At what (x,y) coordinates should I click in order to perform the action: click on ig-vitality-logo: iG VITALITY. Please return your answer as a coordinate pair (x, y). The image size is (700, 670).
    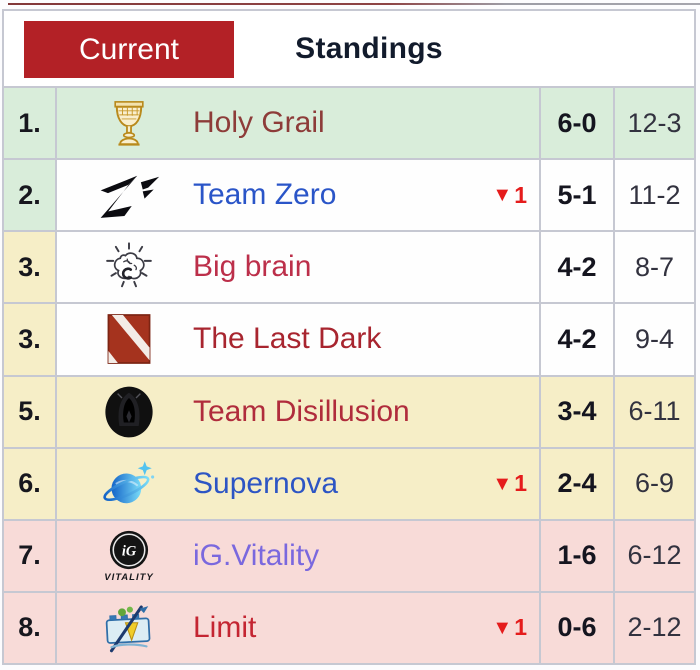
    Looking at the image, I should click on (129, 556).